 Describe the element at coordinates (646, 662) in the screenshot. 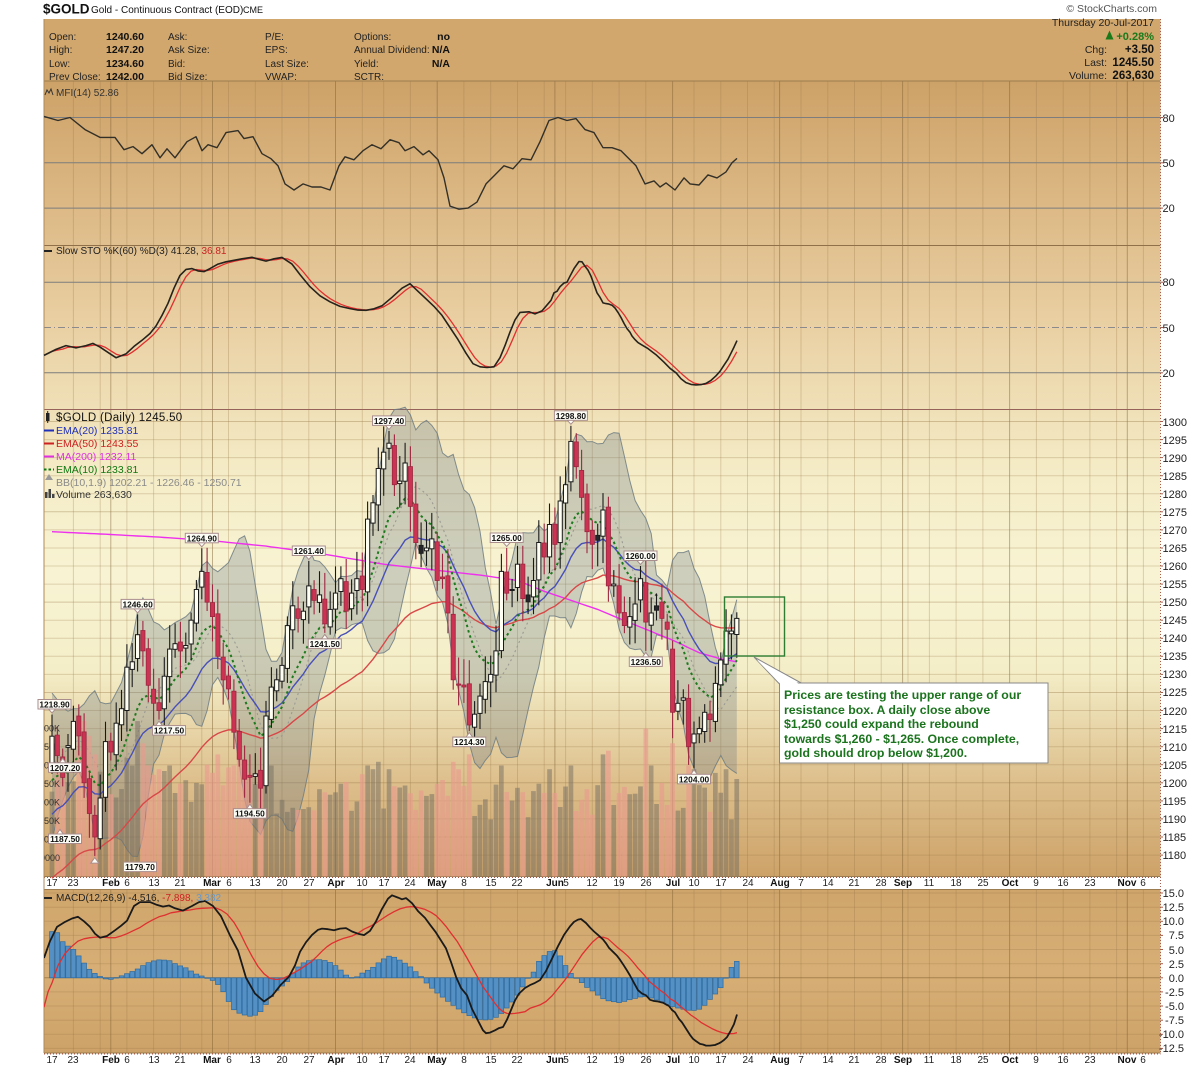

I see `svg-text: 1236.50` at that location.